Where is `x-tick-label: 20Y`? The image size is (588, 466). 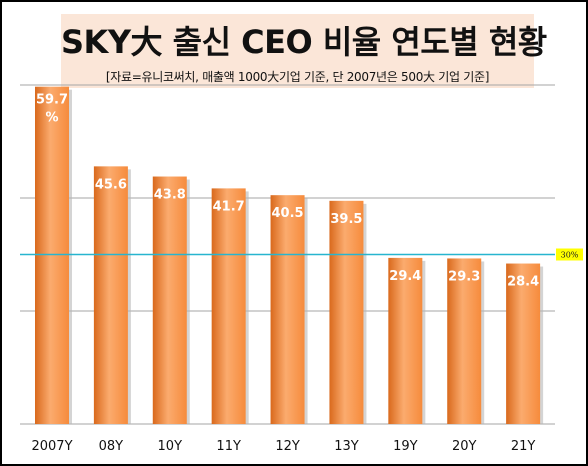
x-tick-label: 20Y is located at coordinates (464, 446).